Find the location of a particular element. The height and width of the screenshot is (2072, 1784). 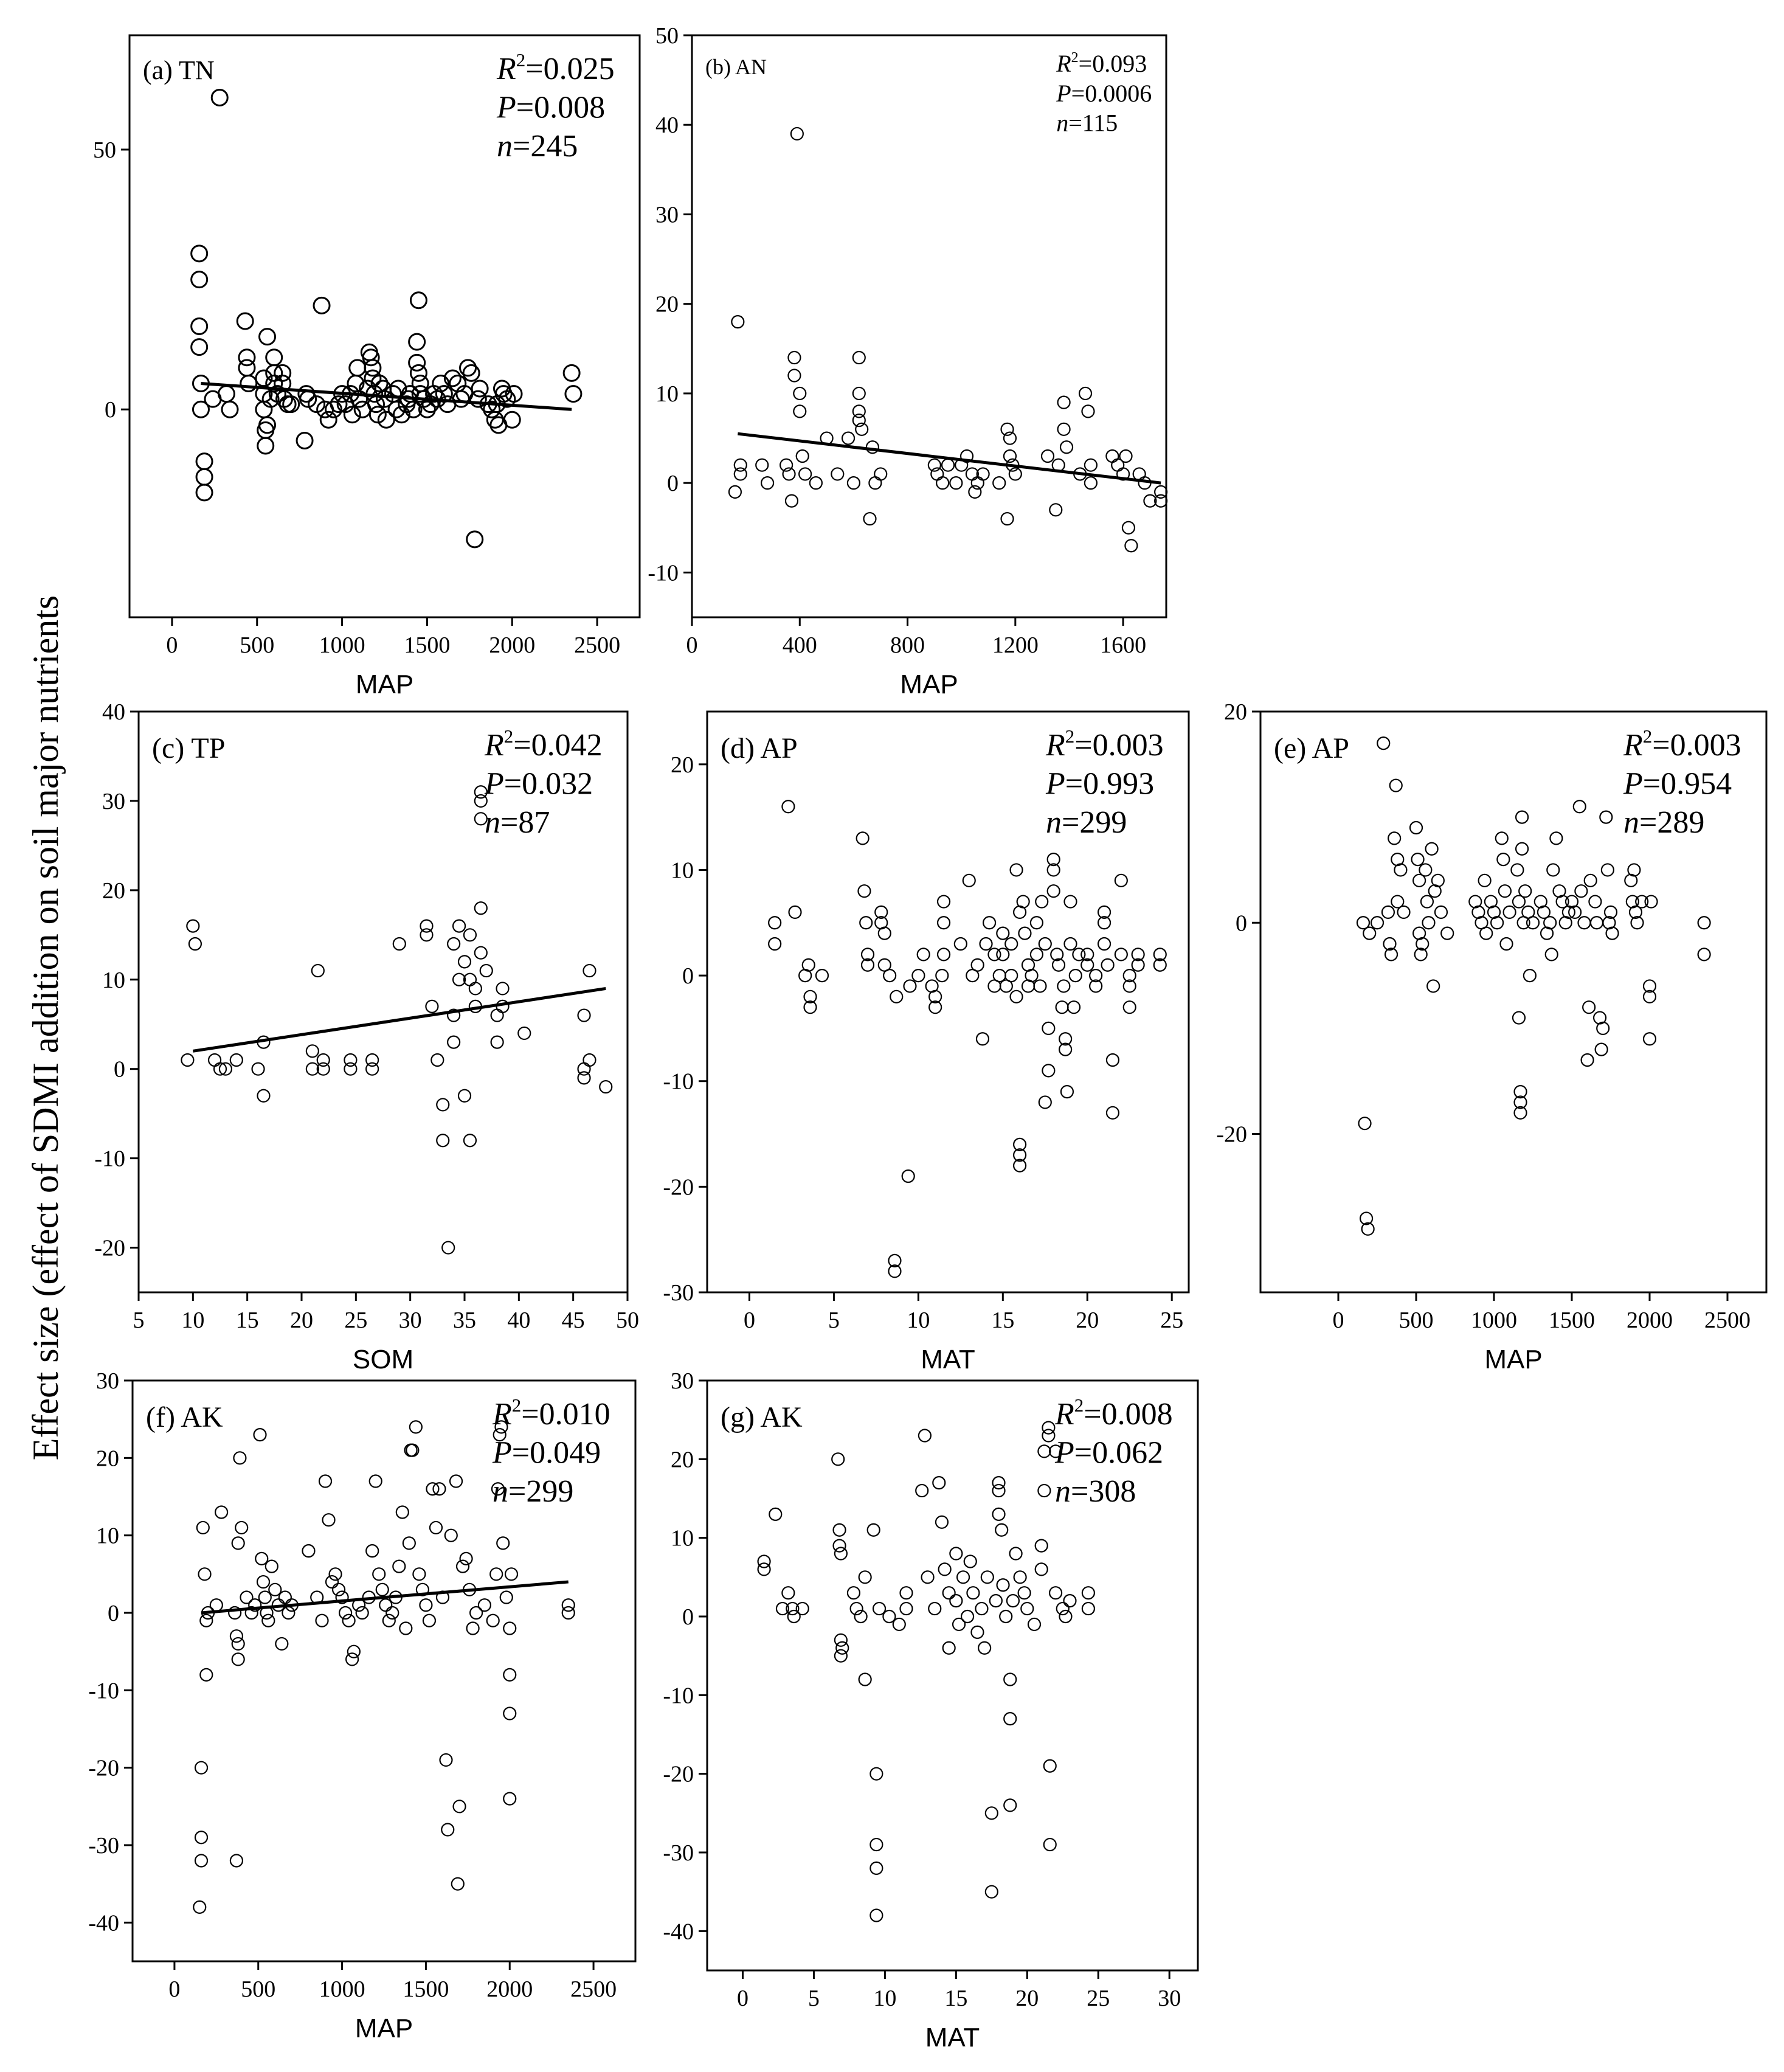

y-tick-label: 0 is located at coordinates (688, 1617).